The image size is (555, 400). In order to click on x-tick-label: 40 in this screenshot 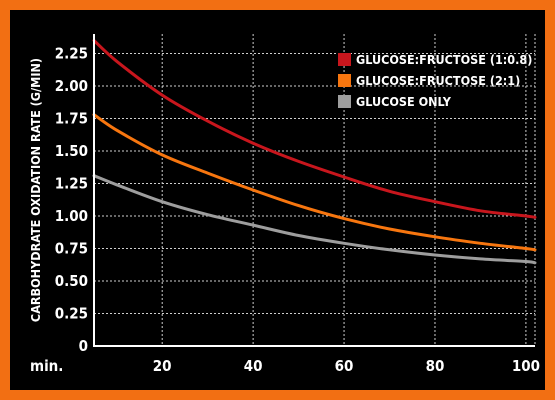, I will do `click(253, 366)`.